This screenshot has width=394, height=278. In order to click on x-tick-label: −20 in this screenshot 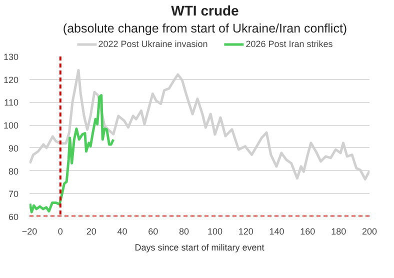, I will do `click(30, 231)`.